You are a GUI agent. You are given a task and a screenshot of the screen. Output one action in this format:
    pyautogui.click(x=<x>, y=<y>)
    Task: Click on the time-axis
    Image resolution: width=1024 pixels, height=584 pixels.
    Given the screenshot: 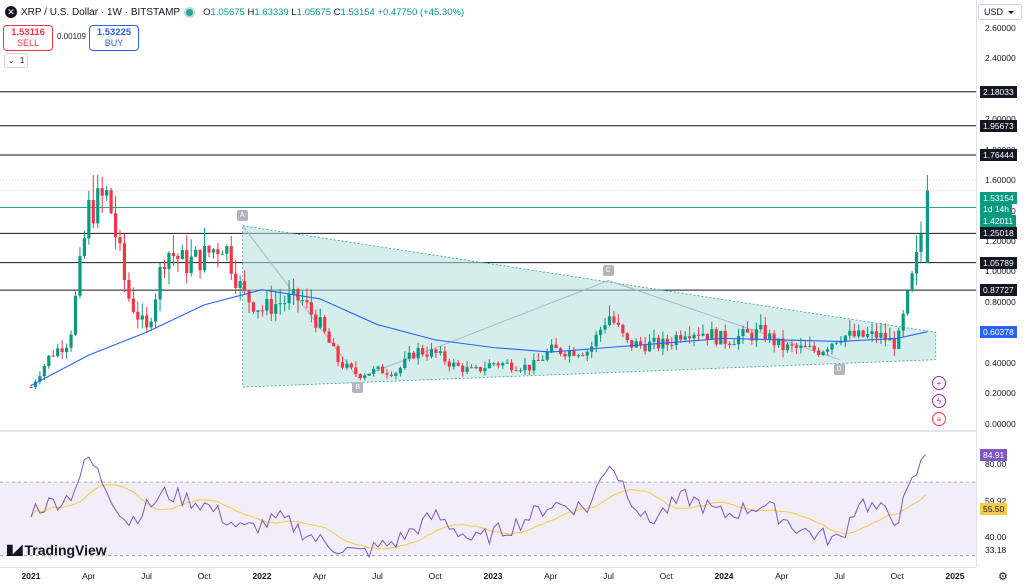 What is the action you would take?
    pyautogui.click(x=488, y=575)
    